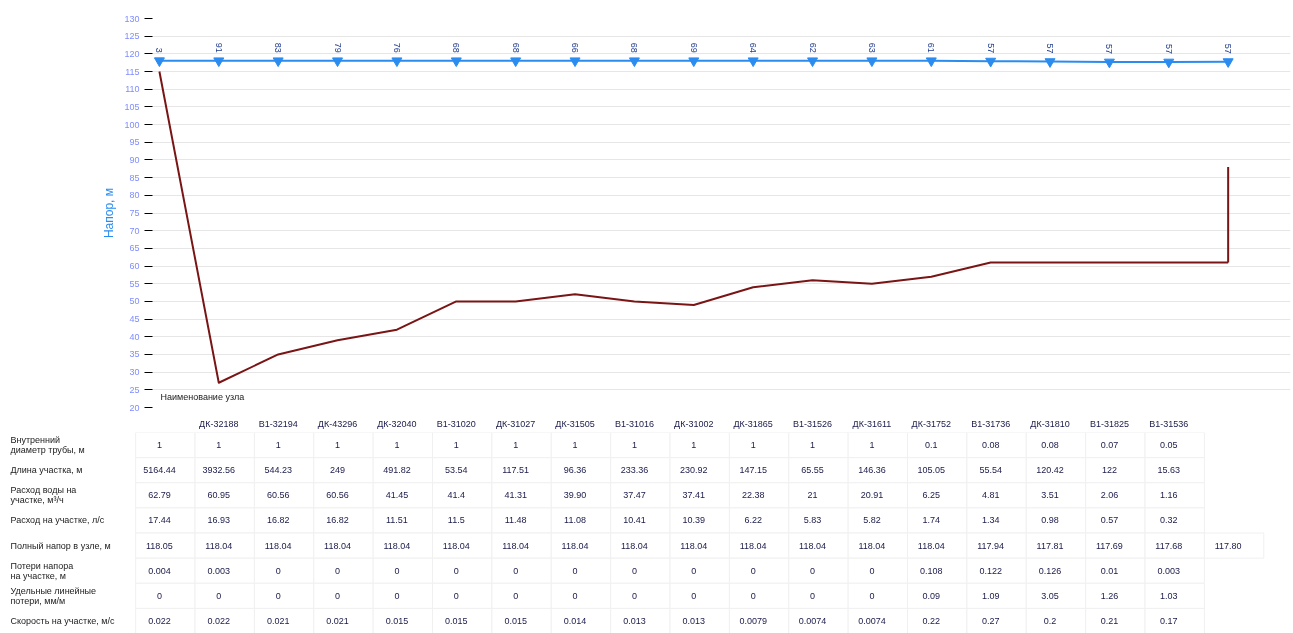 Image resolution: width=1293 pixels, height=633 pixels. I want to click on data-label: 53.54, so click(456, 470).